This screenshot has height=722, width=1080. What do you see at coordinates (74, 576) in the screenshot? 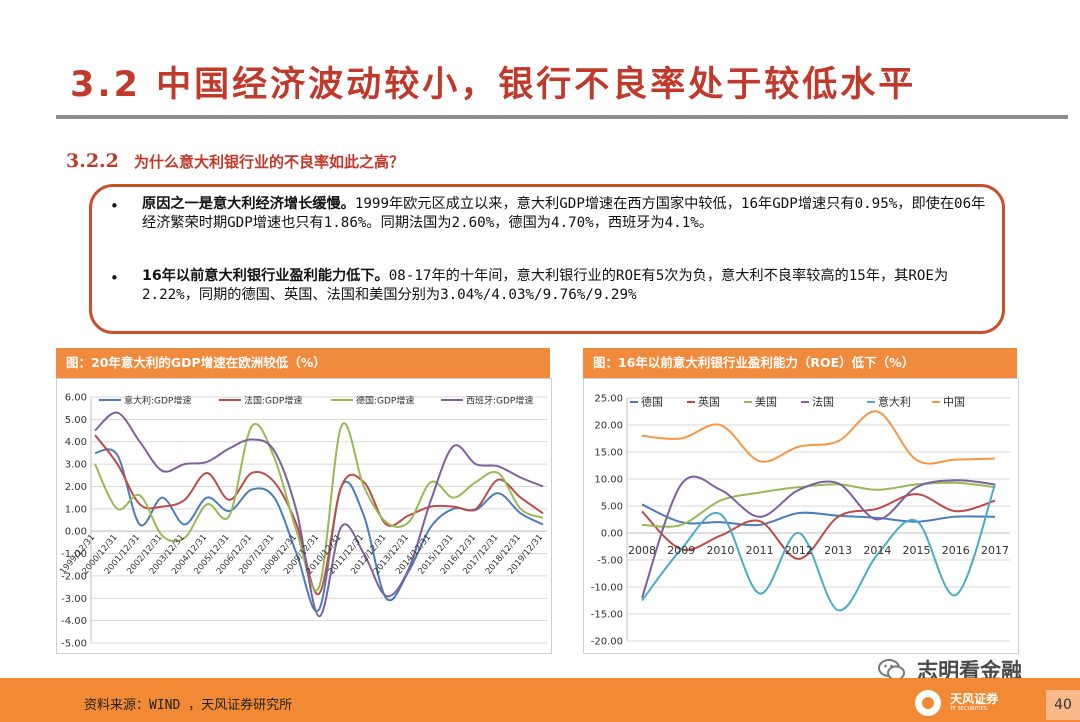
I see `y-tick-label: -2.00` at bounding box center [74, 576].